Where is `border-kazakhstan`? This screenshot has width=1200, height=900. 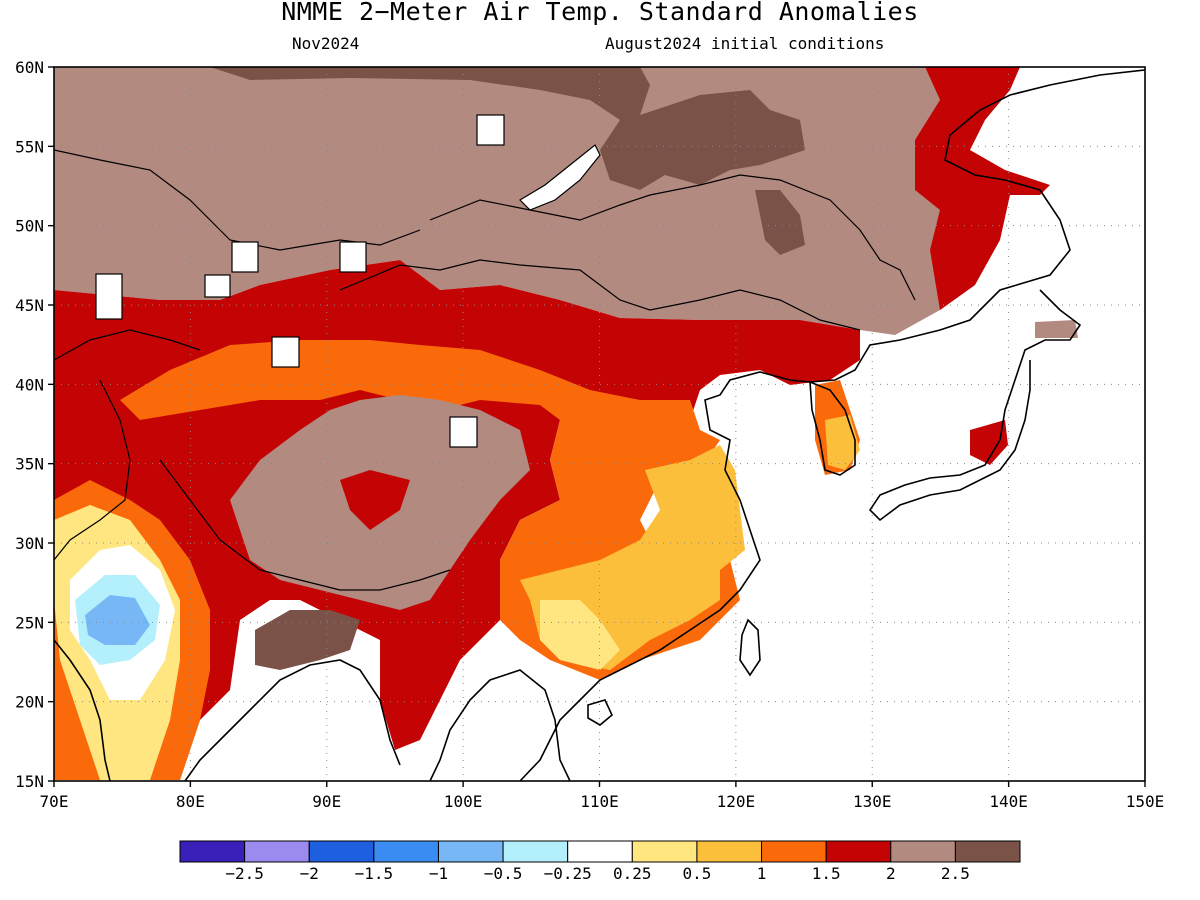 border-kazakhstan is located at coordinates (237, 200).